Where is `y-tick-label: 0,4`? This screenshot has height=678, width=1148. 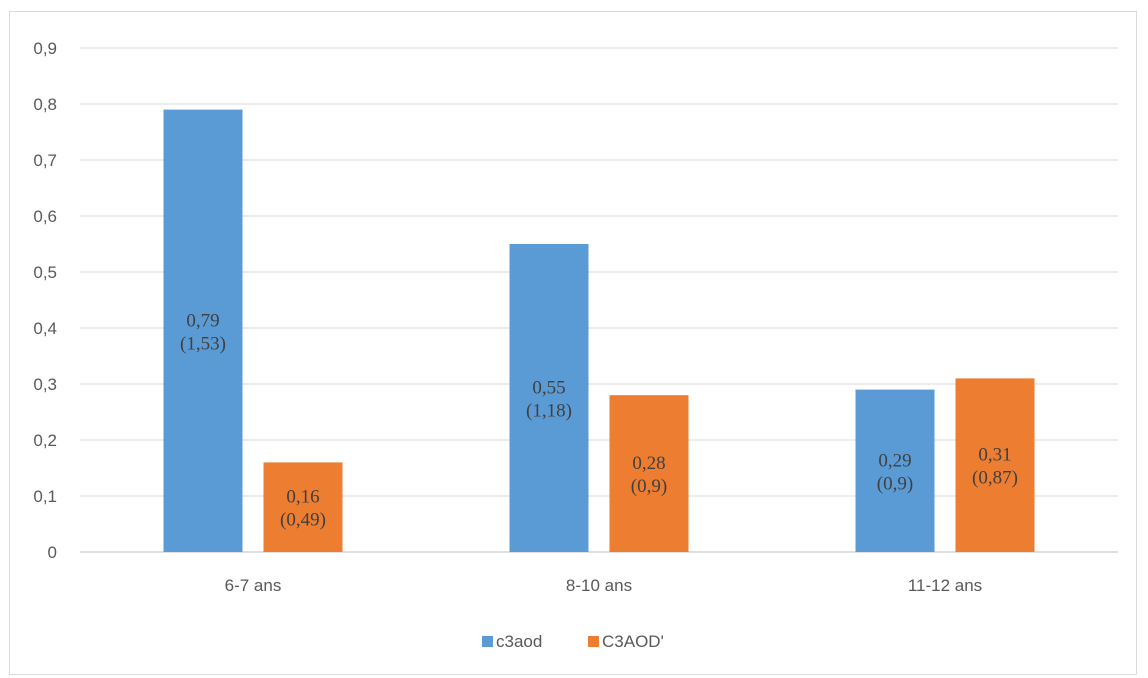
y-tick-label: 0,4 is located at coordinates (45, 328).